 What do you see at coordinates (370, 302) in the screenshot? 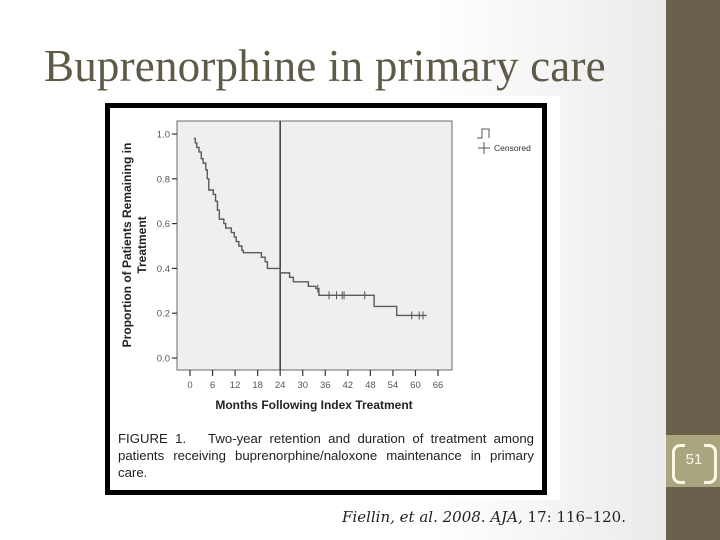
I see `censored-marks` at bounding box center [370, 302].